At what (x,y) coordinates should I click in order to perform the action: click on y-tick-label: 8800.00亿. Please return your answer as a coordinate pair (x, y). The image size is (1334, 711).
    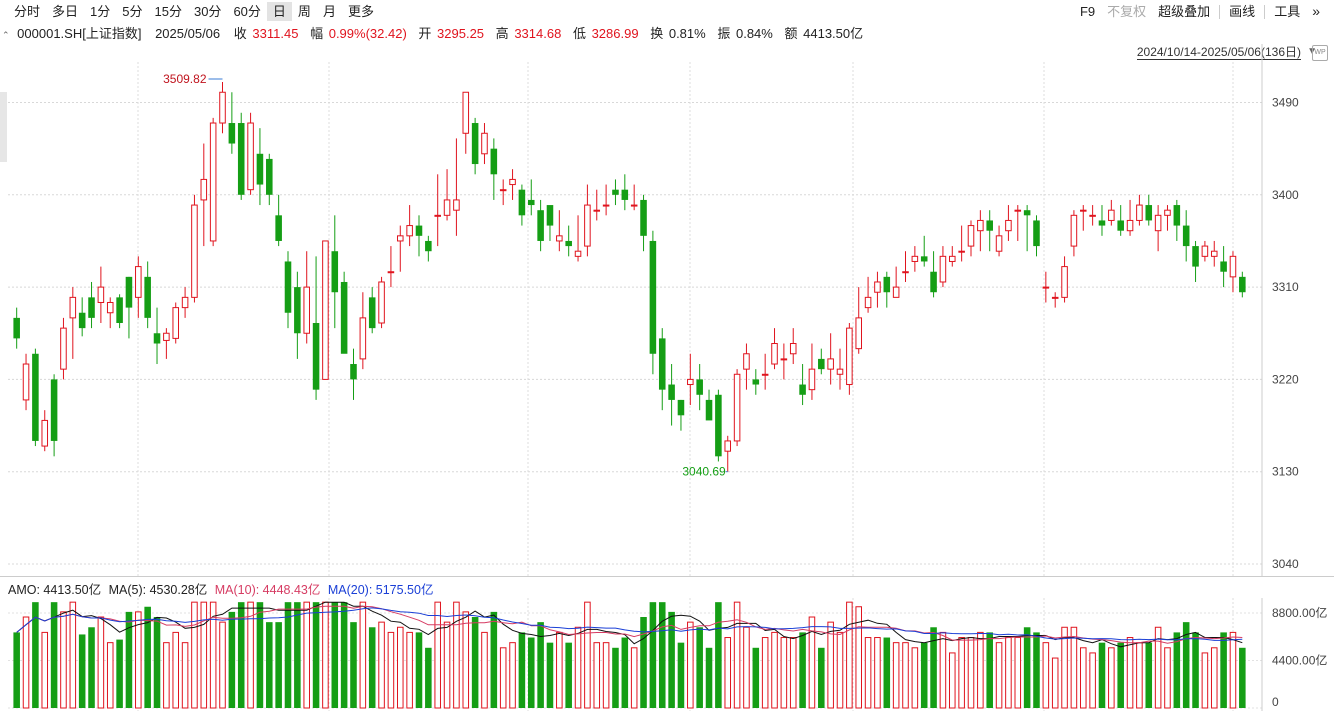
    Looking at the image, I should click on (1299, 612).